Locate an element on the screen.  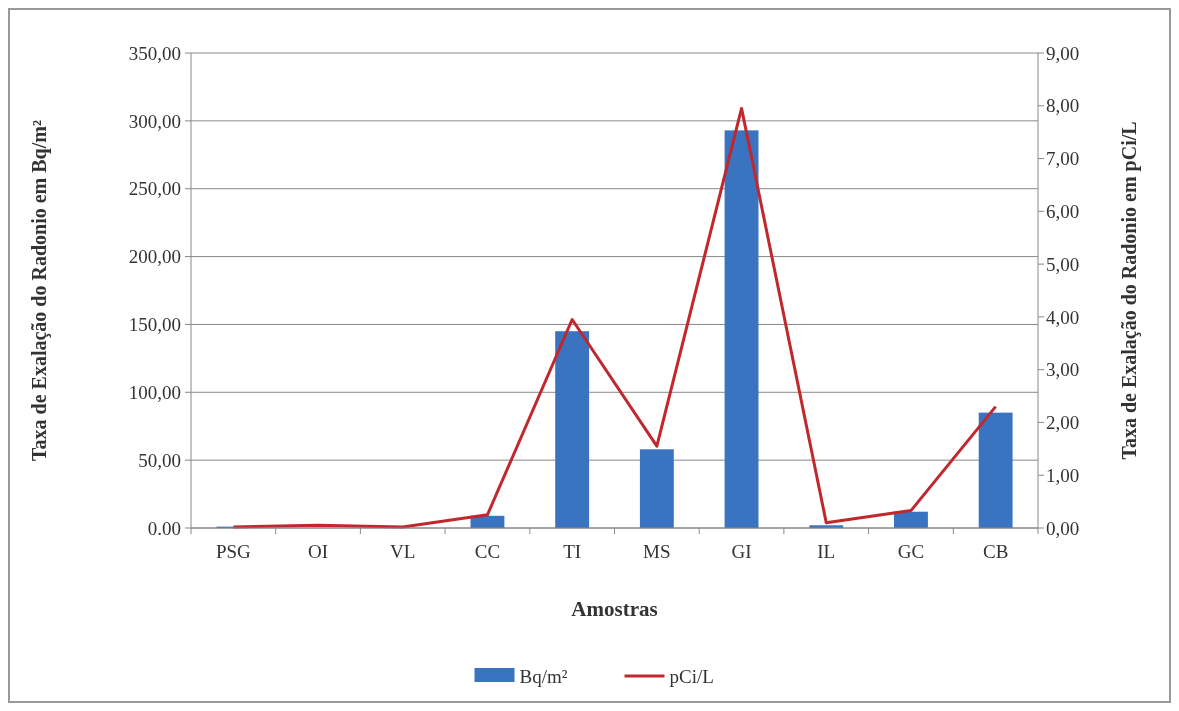
y2-tick-label: 0,00 is located at coordinates (1063, 528).